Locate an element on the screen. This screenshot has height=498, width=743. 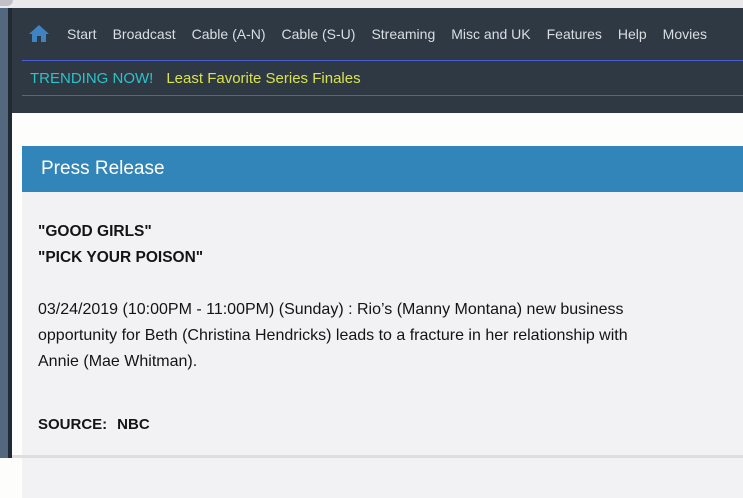
nav-item-start: Start is located at coordinates (82, 34).